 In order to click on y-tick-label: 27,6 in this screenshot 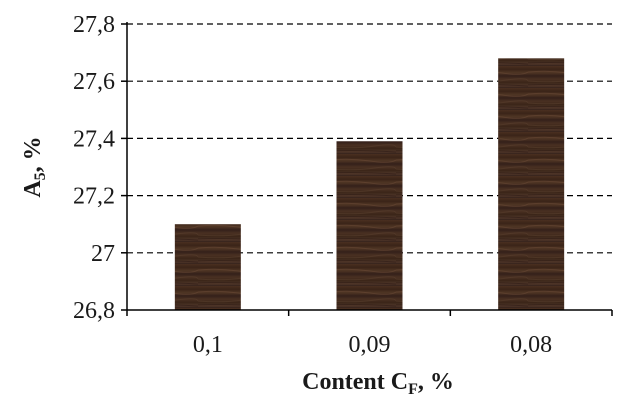, I will do `click(94, 82)`.